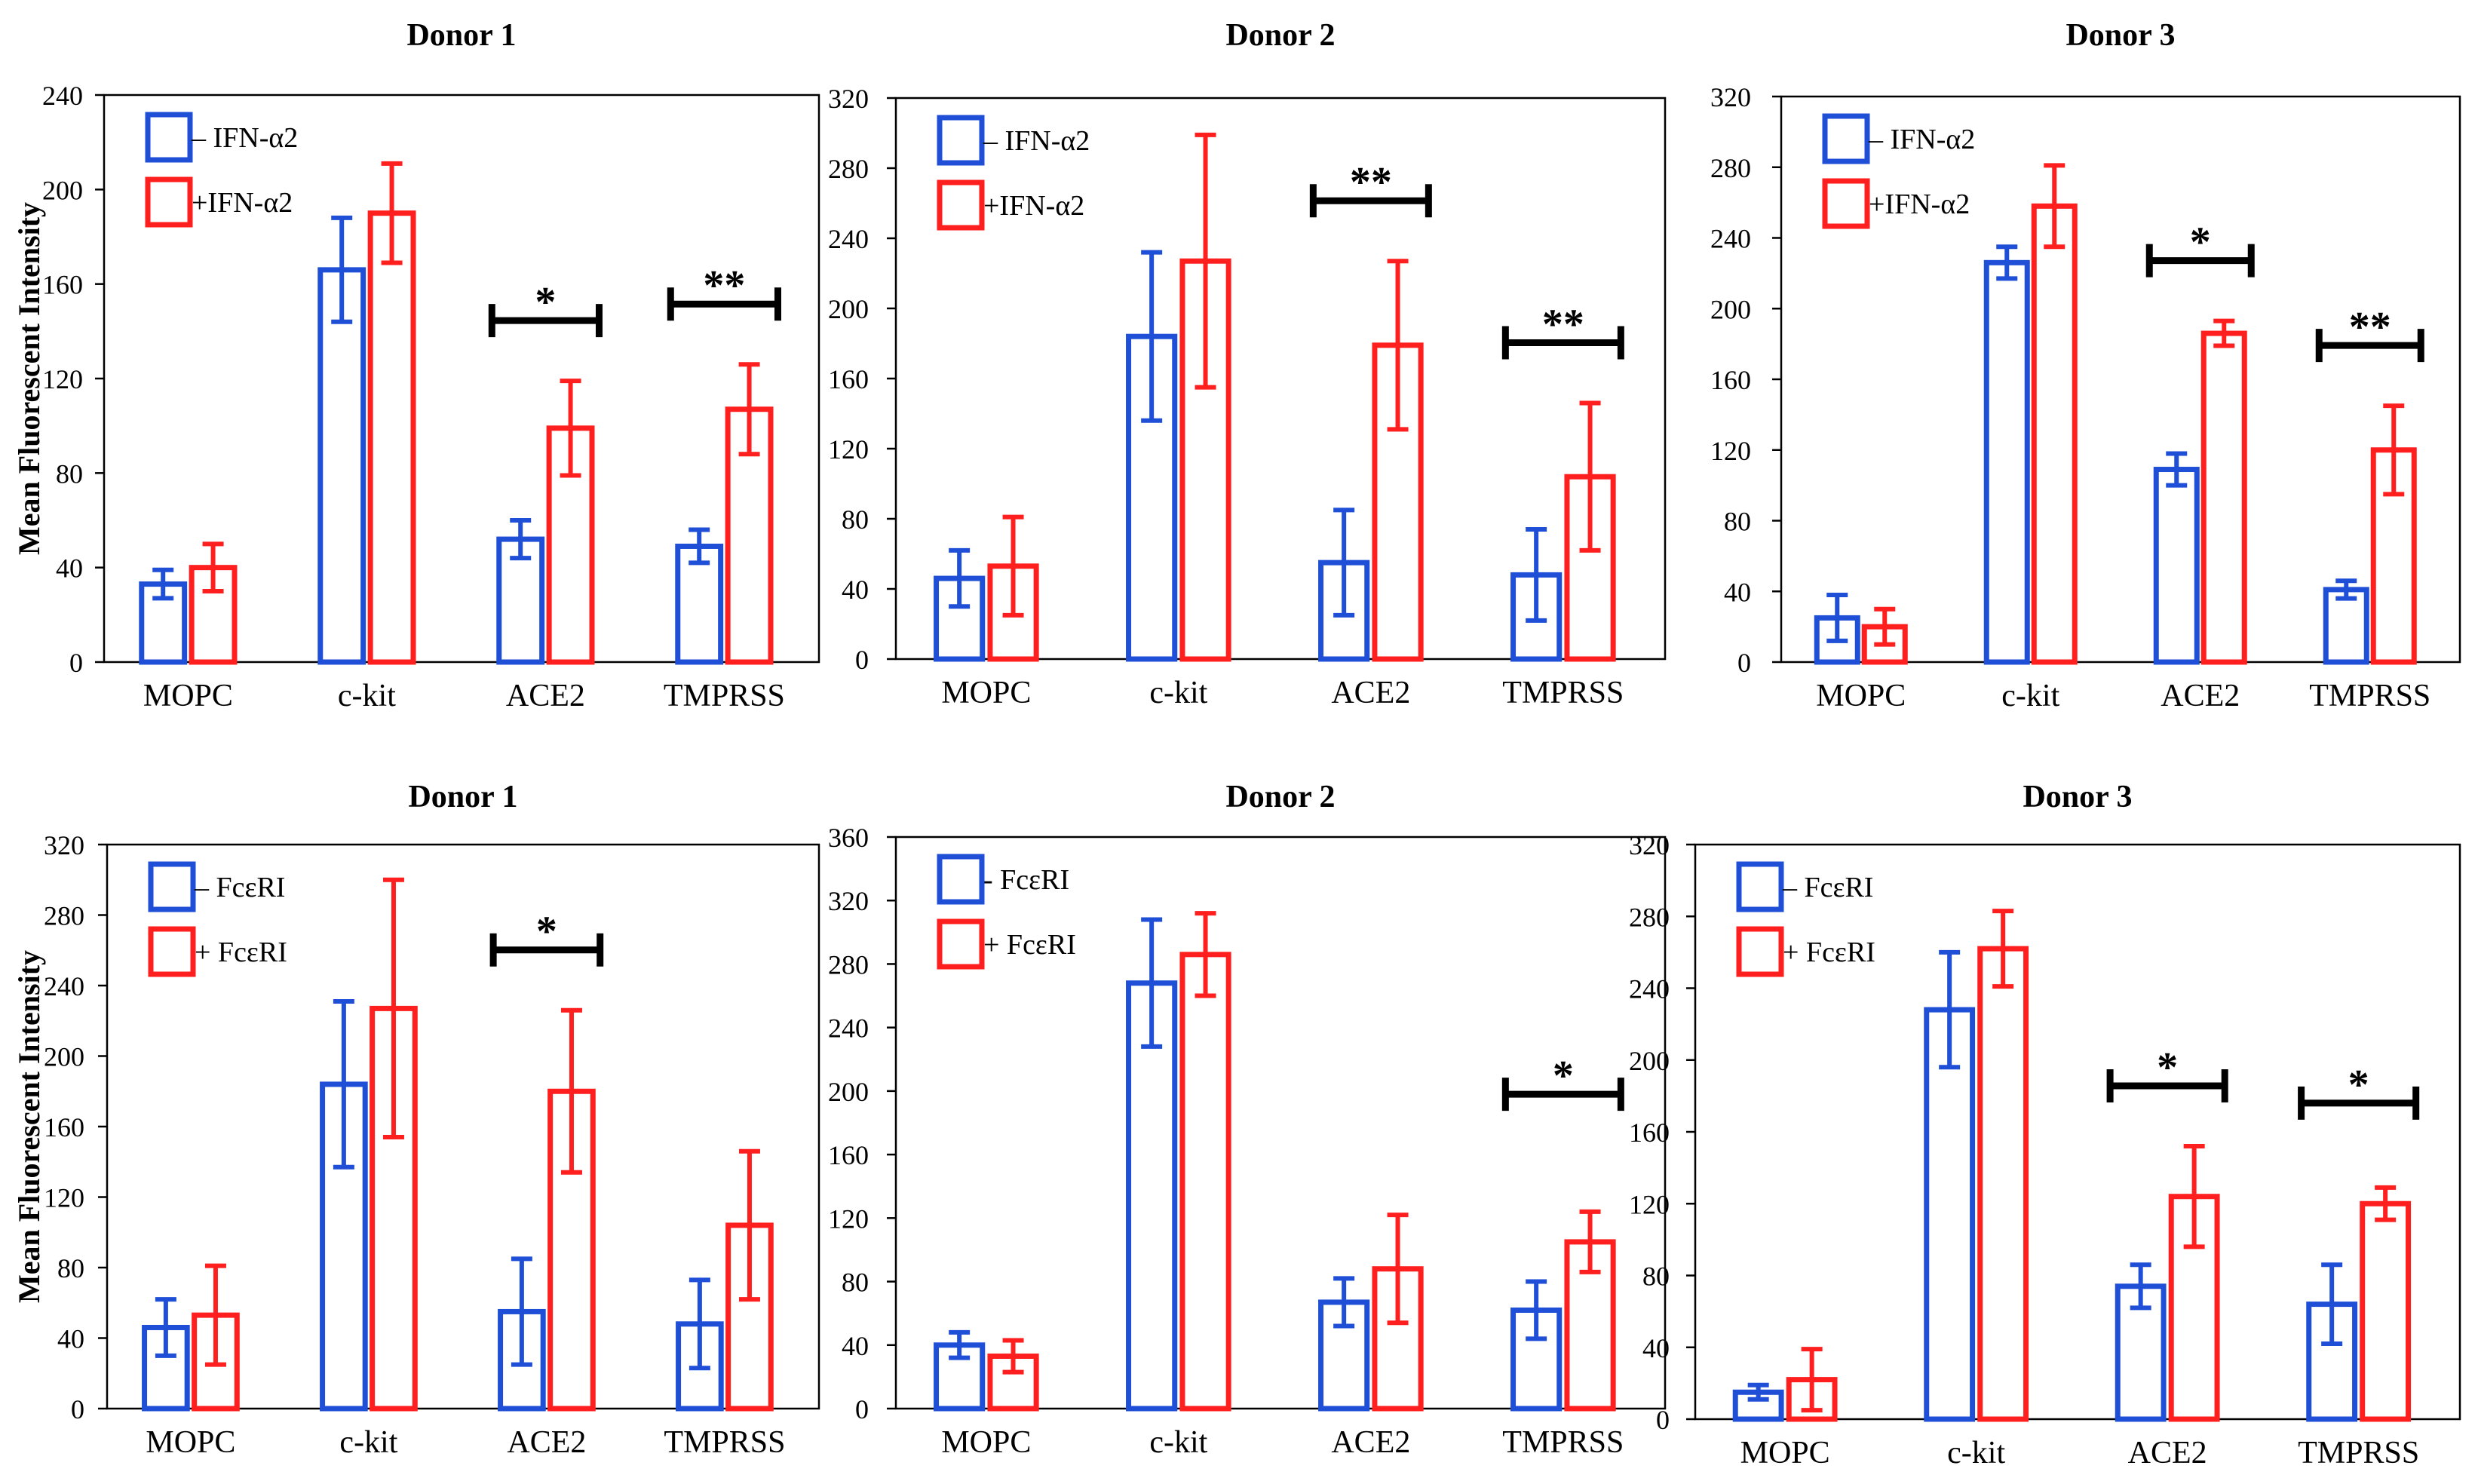 This screenshot has height=1484, width=2478. Describe the element at coordinates (2077, 1132) in the screenshot. I see `plot-frame` at that location.